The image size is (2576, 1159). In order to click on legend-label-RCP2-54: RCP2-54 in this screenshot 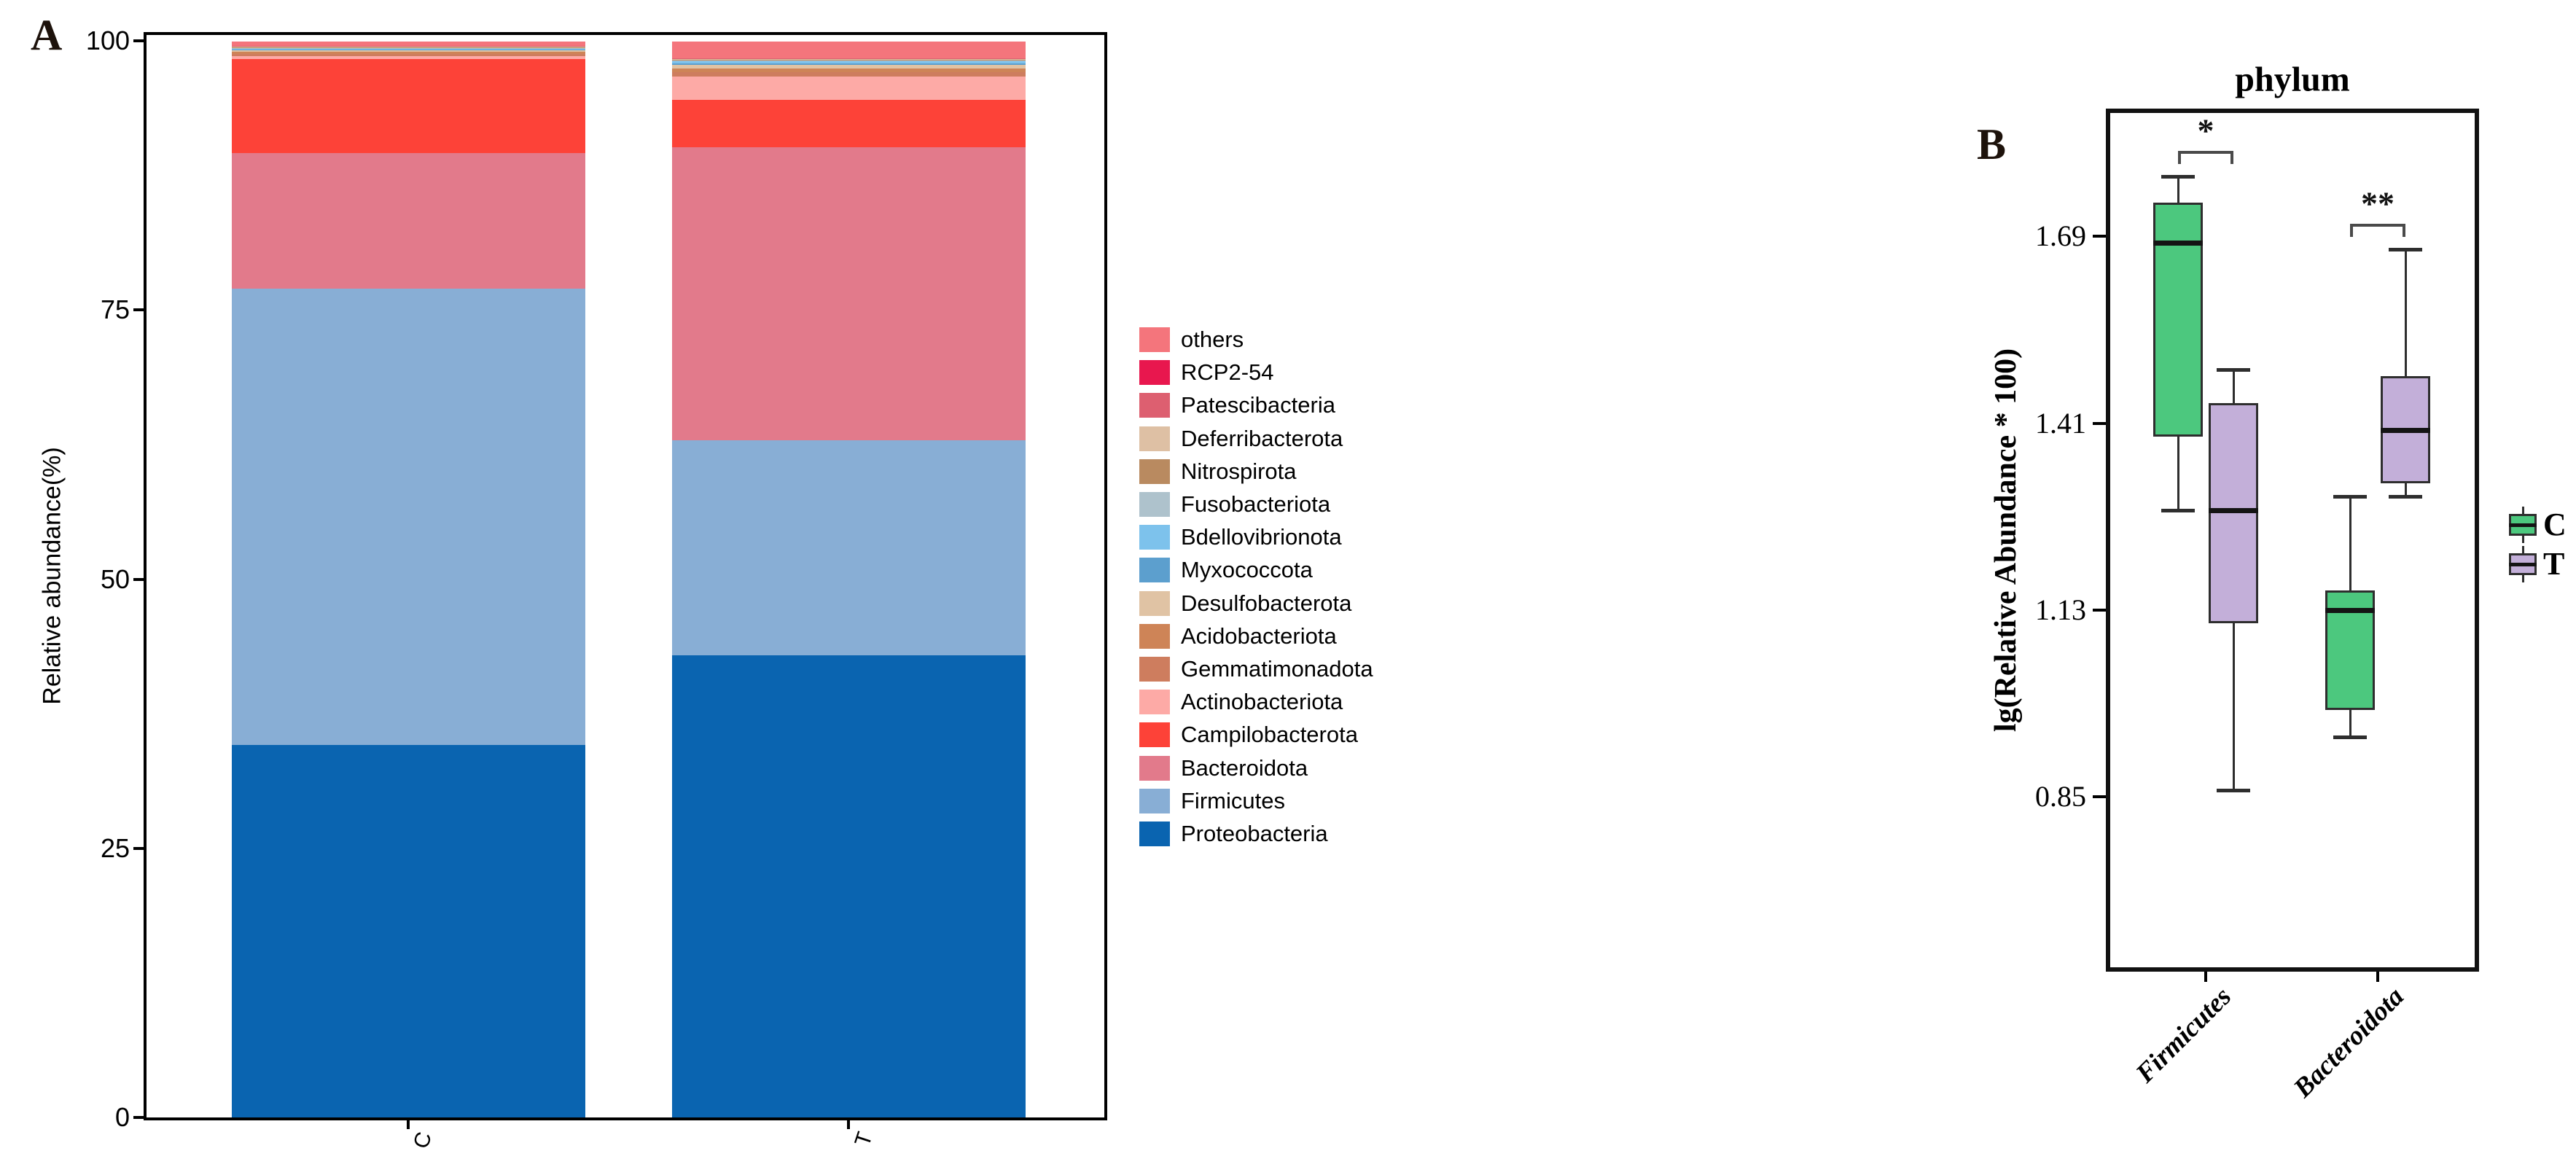, I will do `click(1227, 372)`.